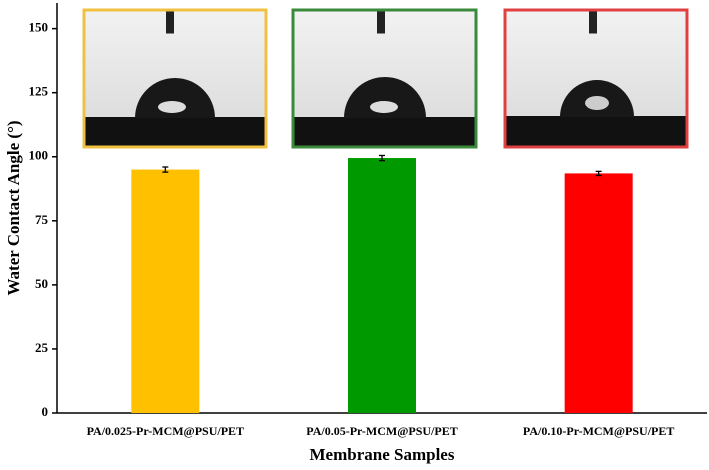 This screenshot has height=470, width=709. I want to click on x-tick-label: PA/0.10-Pr-MCM@PSU/PET, so click(598, 431).